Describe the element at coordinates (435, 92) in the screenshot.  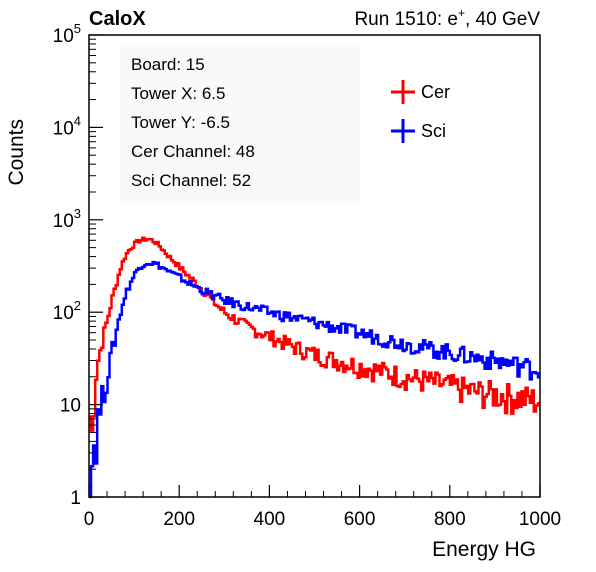
I see `legend-label-cer: Cer` at that location.